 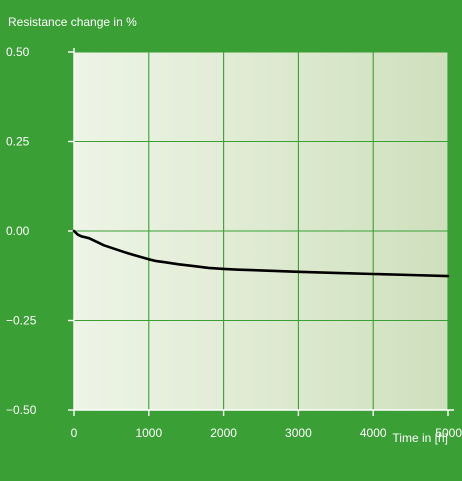 What do you see at coordinates (148, 433) in the screenshot?
I see `x-tick-label-1: 1000` at bounding box center [148, 433].